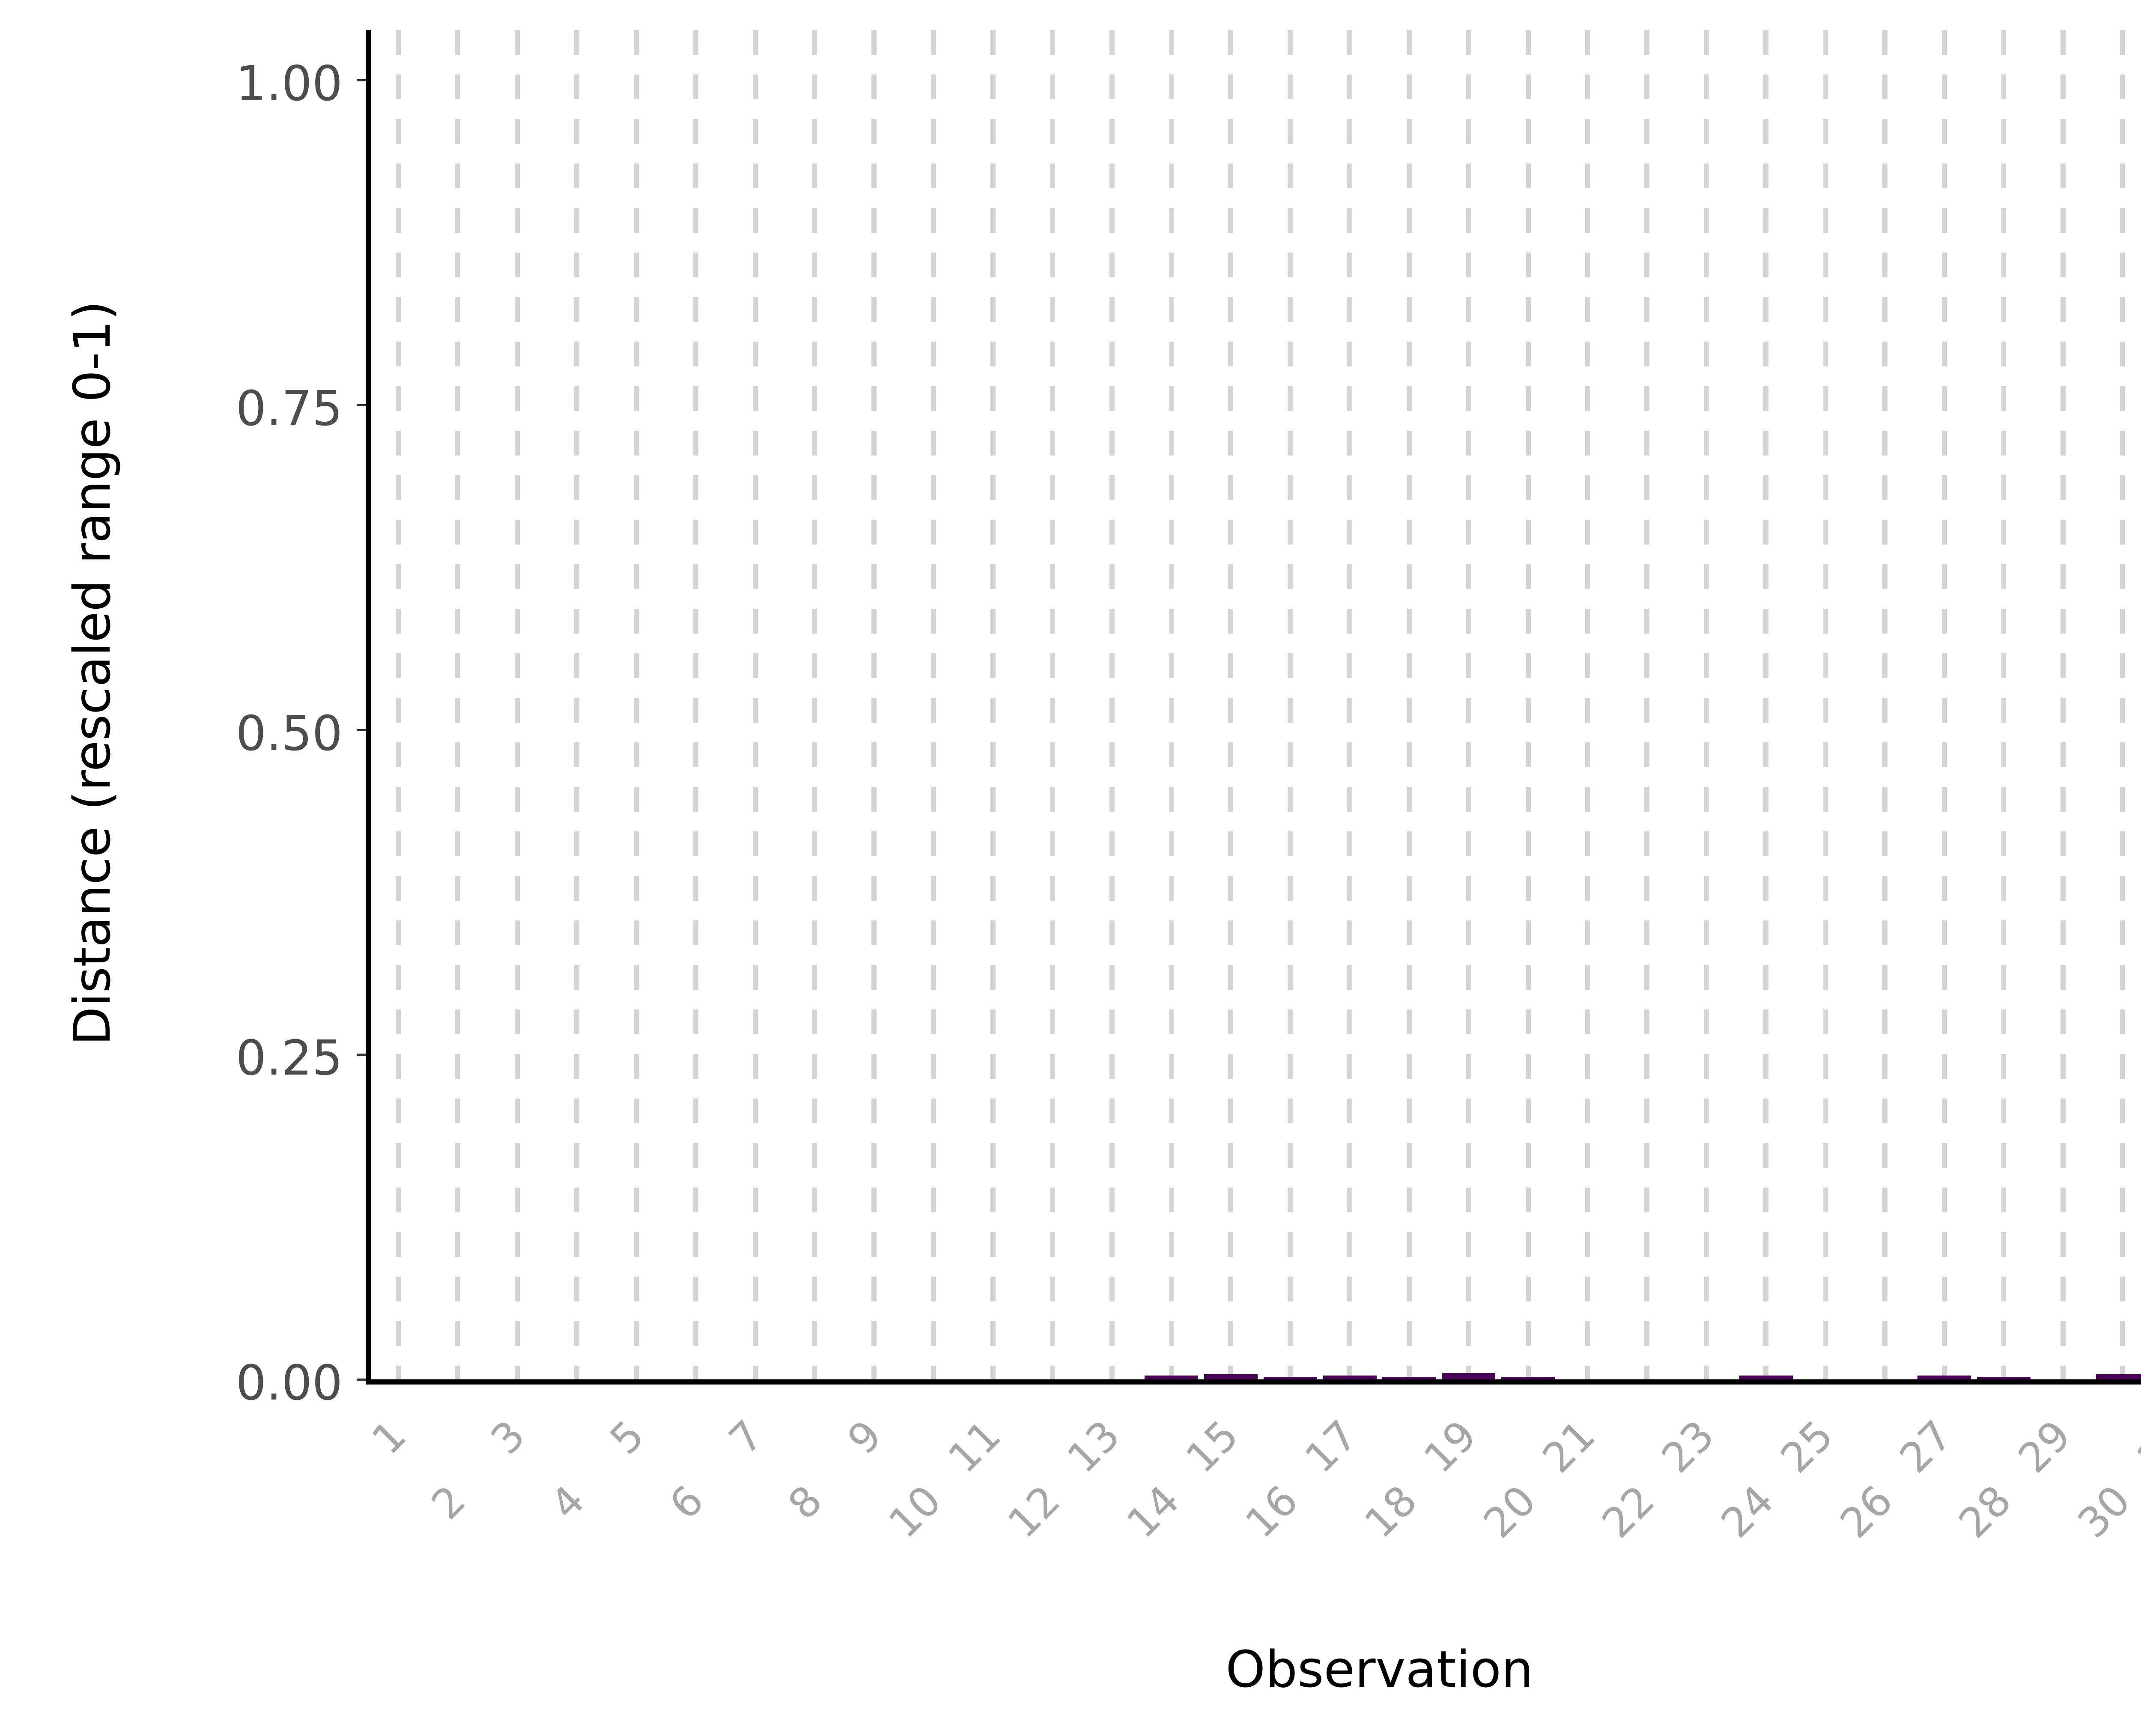 Image resolution: width=2141 pixels, height=1736 pixels. What do you see at coordinates (361, 80) in the screenshot?
I see `y-tick-mark-1.00` at bounding box center [361, 80].